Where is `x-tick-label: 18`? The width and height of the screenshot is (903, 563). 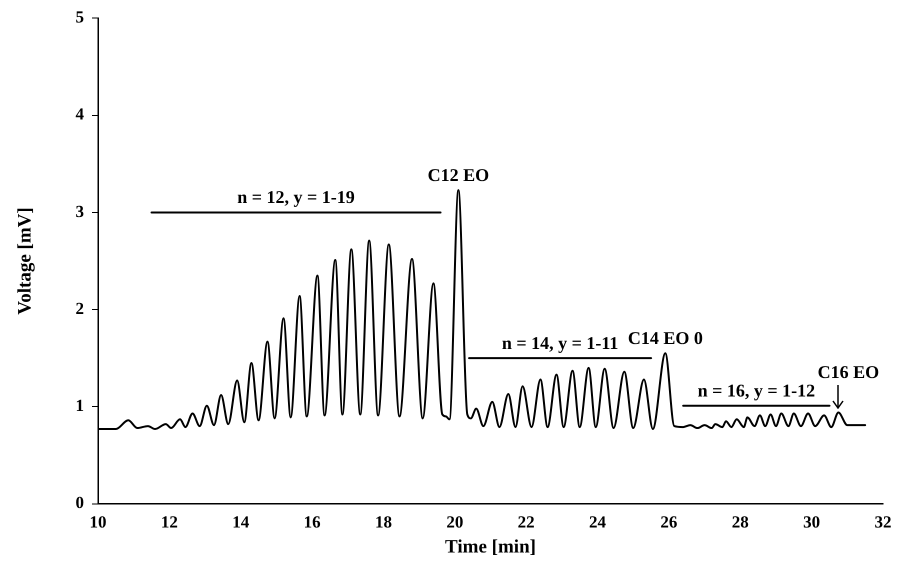 x-tick-label: 18 is located at coordinates (383, 522).